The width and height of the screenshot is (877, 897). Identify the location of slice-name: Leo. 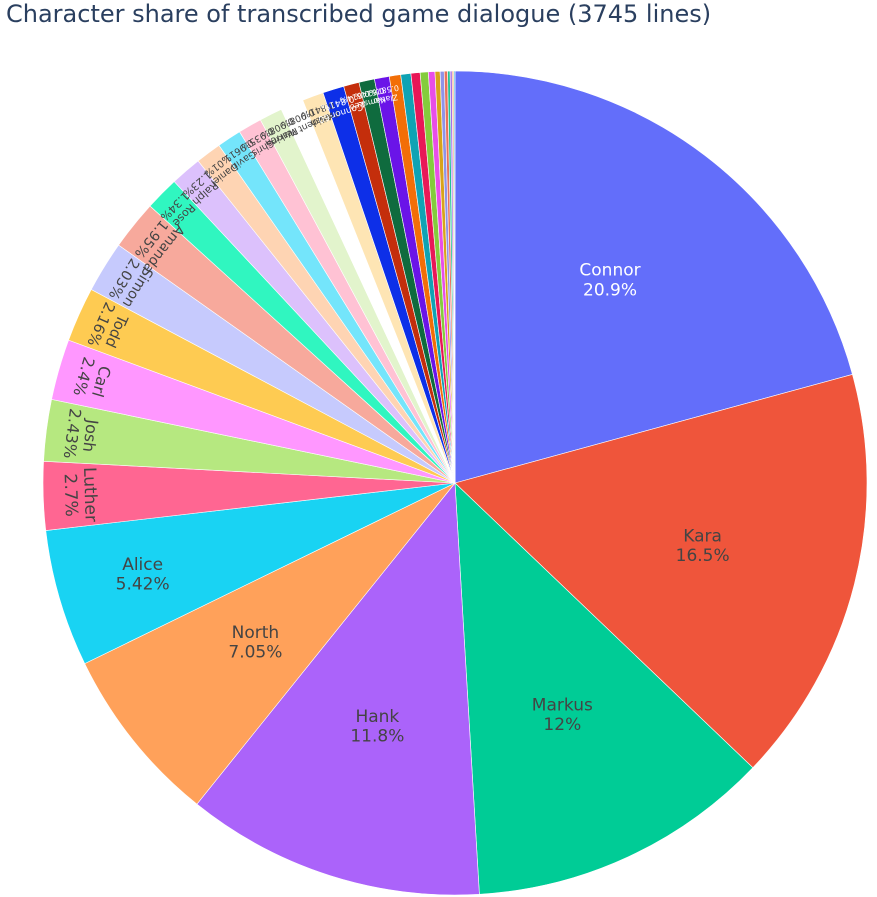
(357, 105).